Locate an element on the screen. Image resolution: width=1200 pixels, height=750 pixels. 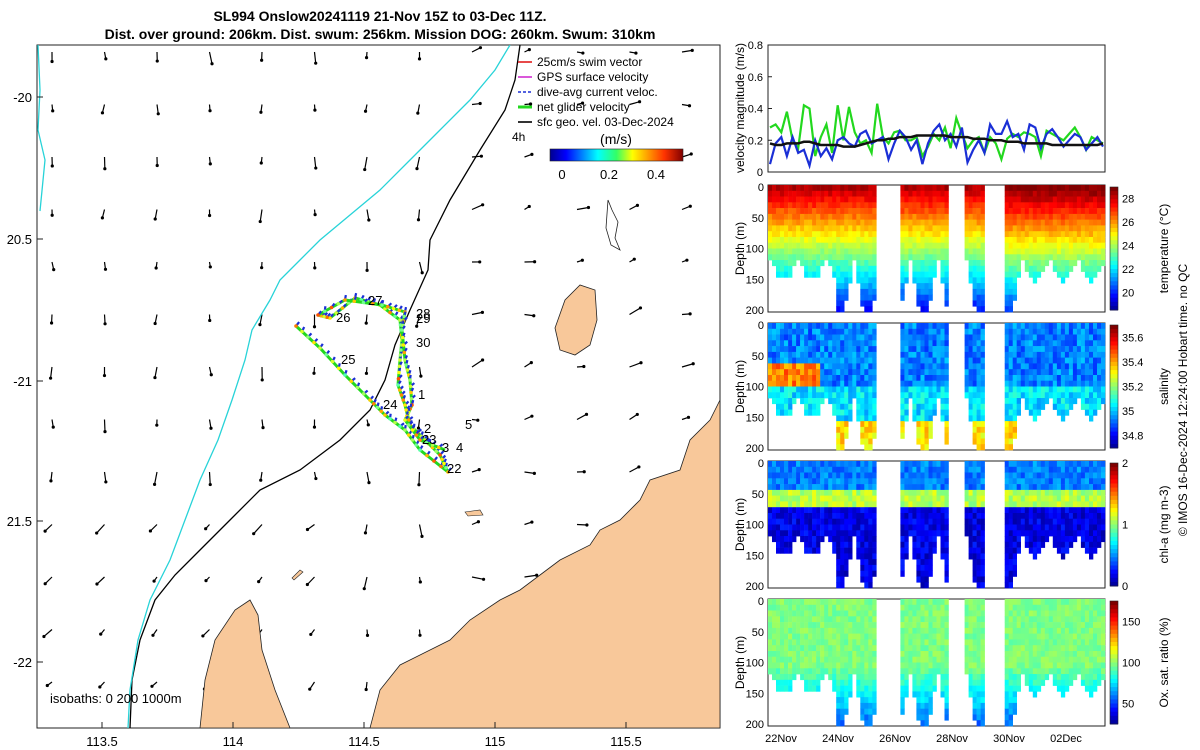
montebello-islands is located at coordinates (613, 225).